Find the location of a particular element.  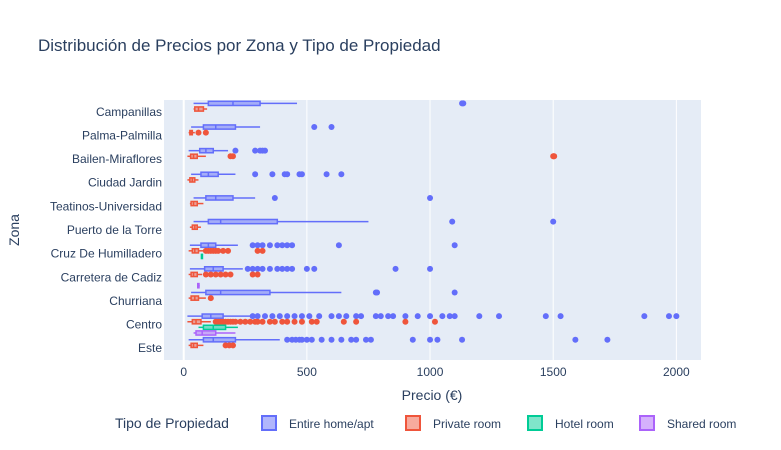

legend-item: Entire home/apt is located at coordinates (317, 423).